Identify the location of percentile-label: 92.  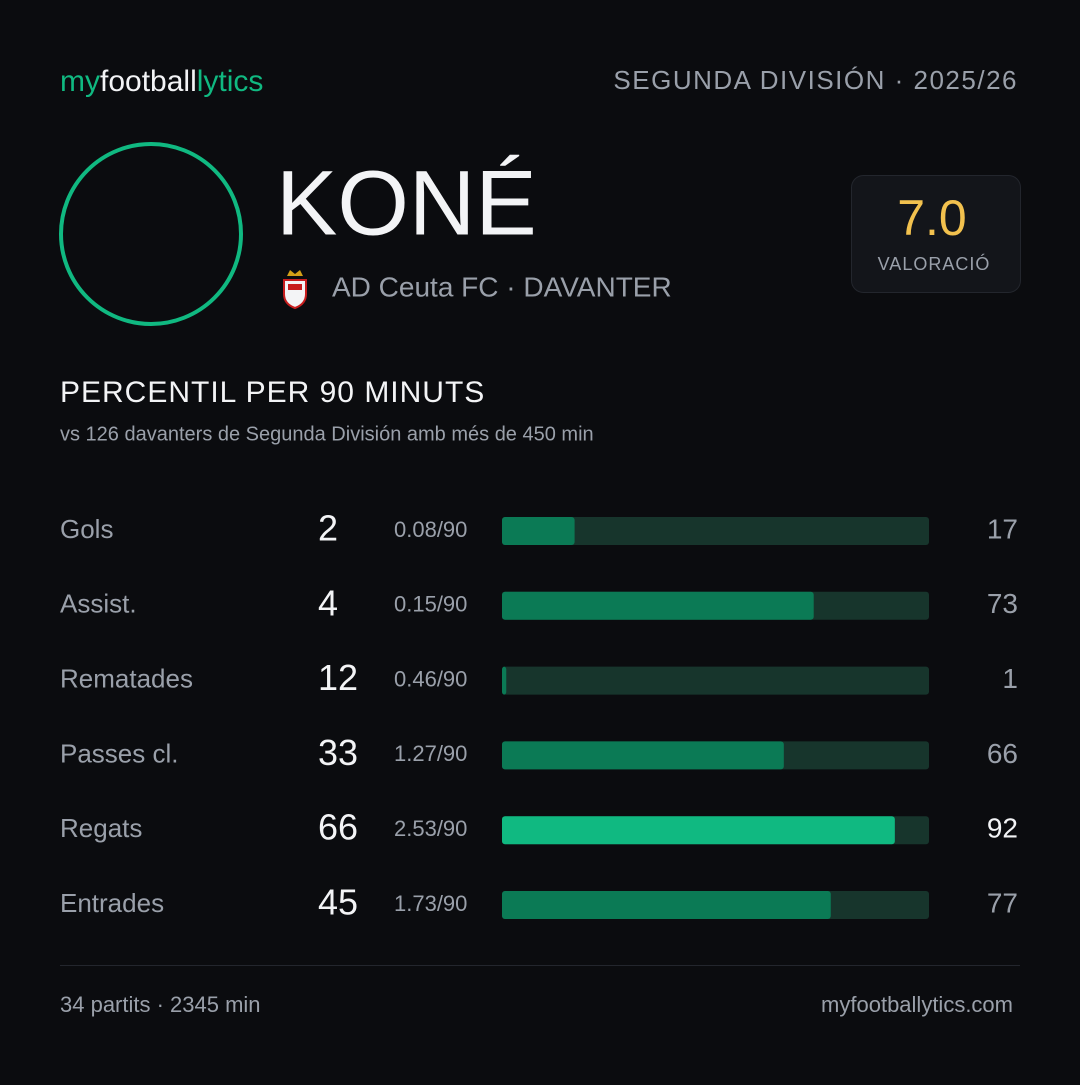
(1002, 828).